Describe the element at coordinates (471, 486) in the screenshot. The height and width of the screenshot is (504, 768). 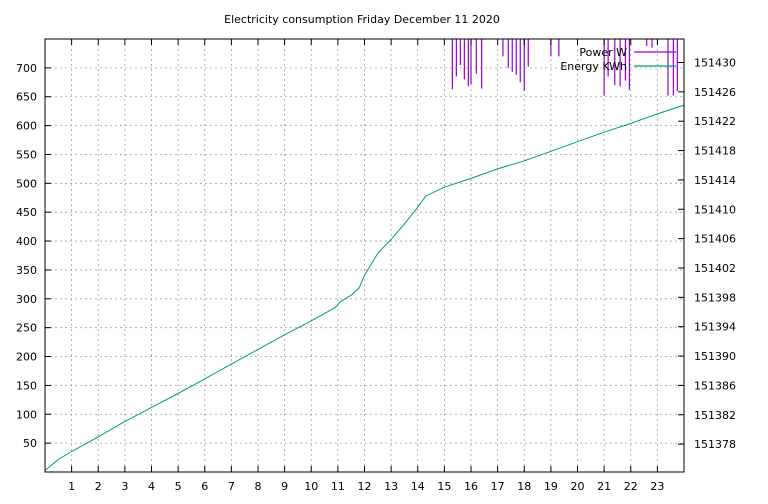
I see `x-tick-label: 16` at that location.